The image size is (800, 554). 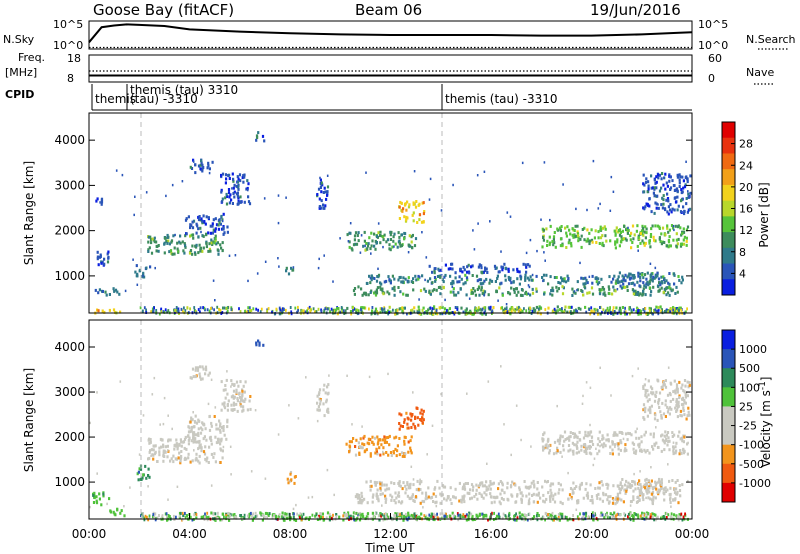 I want to click on colorbar-tick-label: 20, so click(x=746, y=187).